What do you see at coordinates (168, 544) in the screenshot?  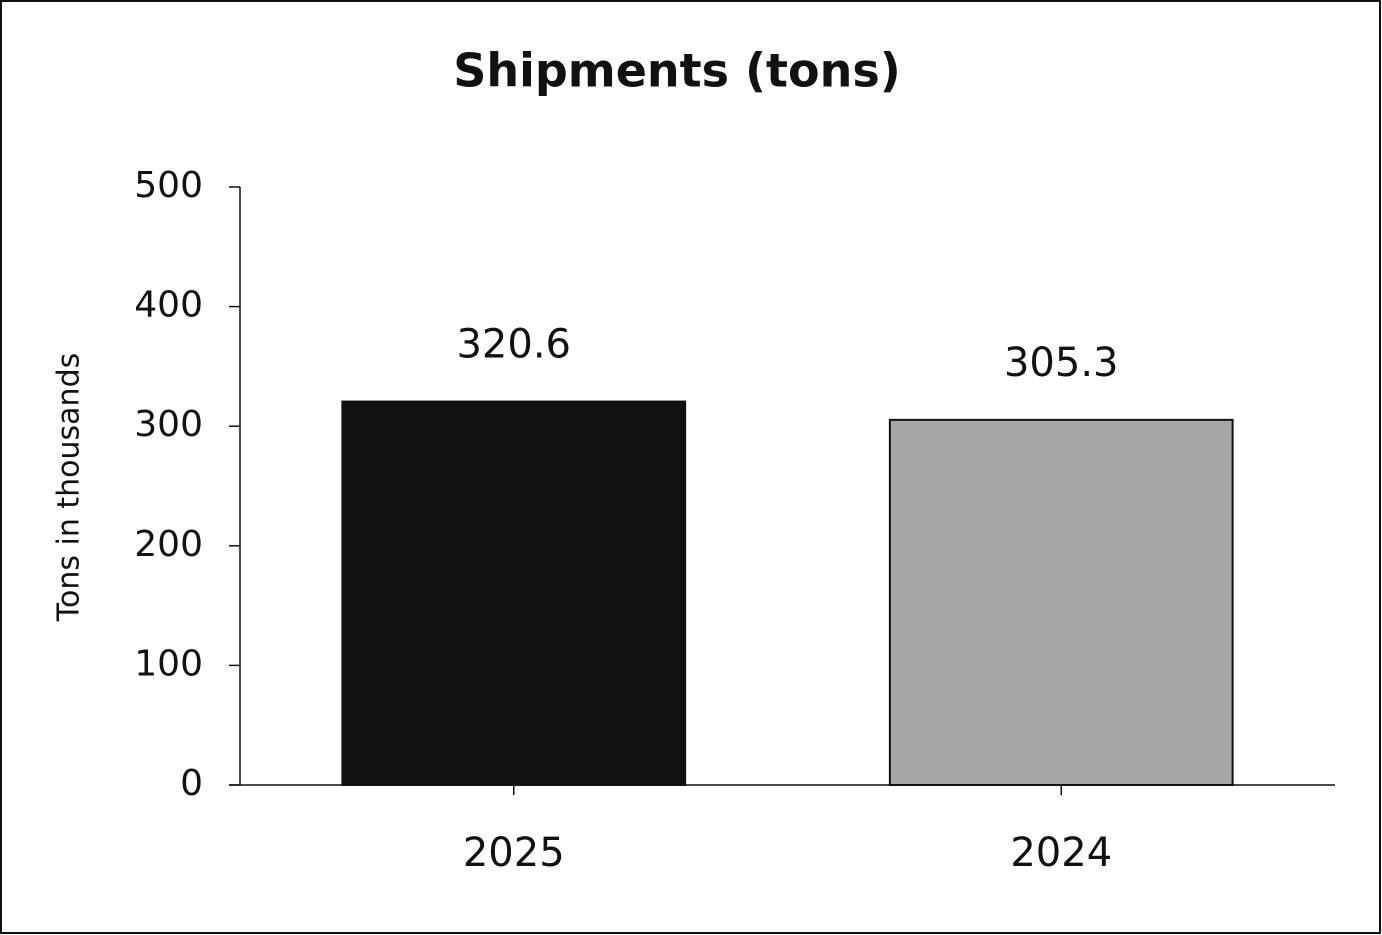 I see `y-tick-label: 200` at bounding box center [168, 544].